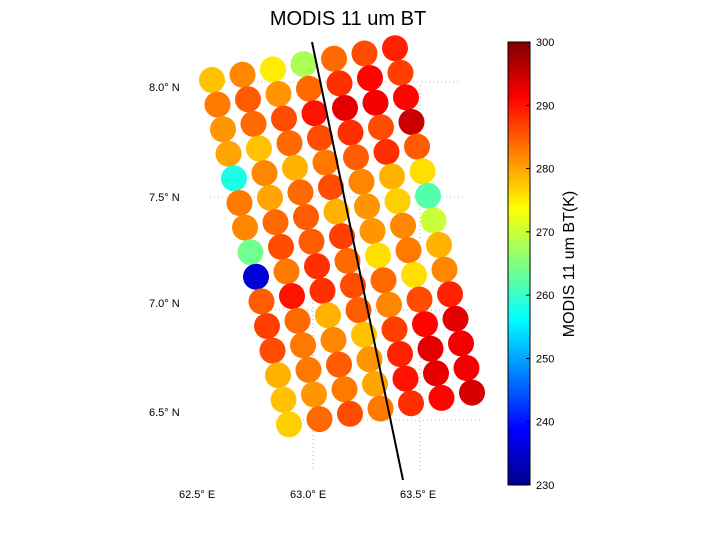  Describe the element at coordinates (545, 486) in the screenshot. I see `colorbar-tick-230: 230` at that location.